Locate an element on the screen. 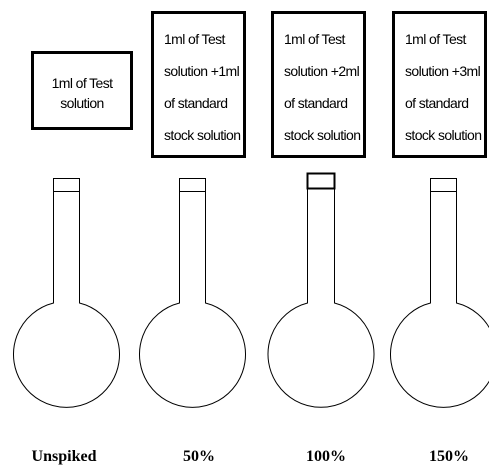  caption-100-percent: 100% is located at coordinates (326, 456).